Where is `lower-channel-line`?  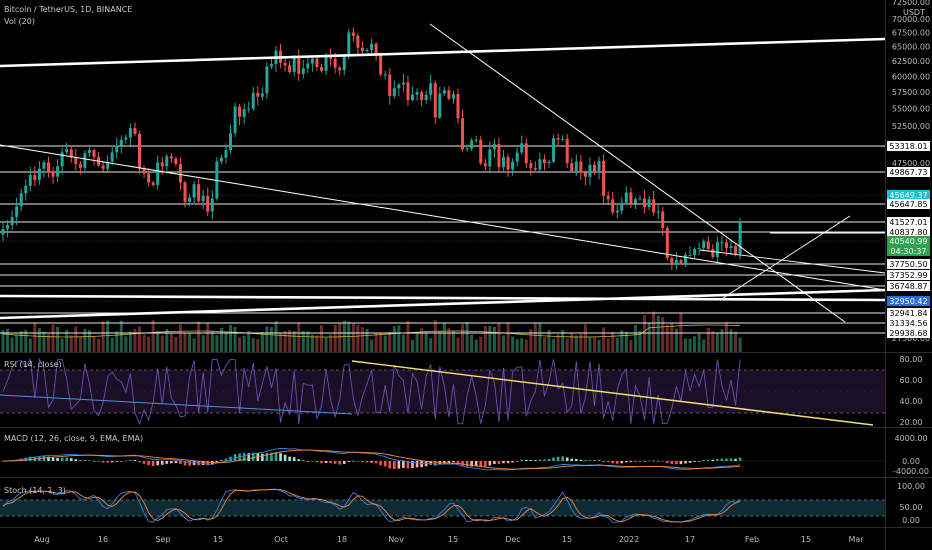 lower-channel-line is located at coordinates (443, 304).